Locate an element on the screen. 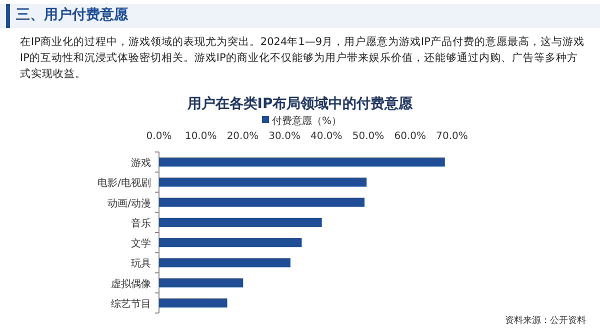 The width and height of the screenshot is (600, 333). x-tick-label: 20.0% is located at coordinates (242, 136).